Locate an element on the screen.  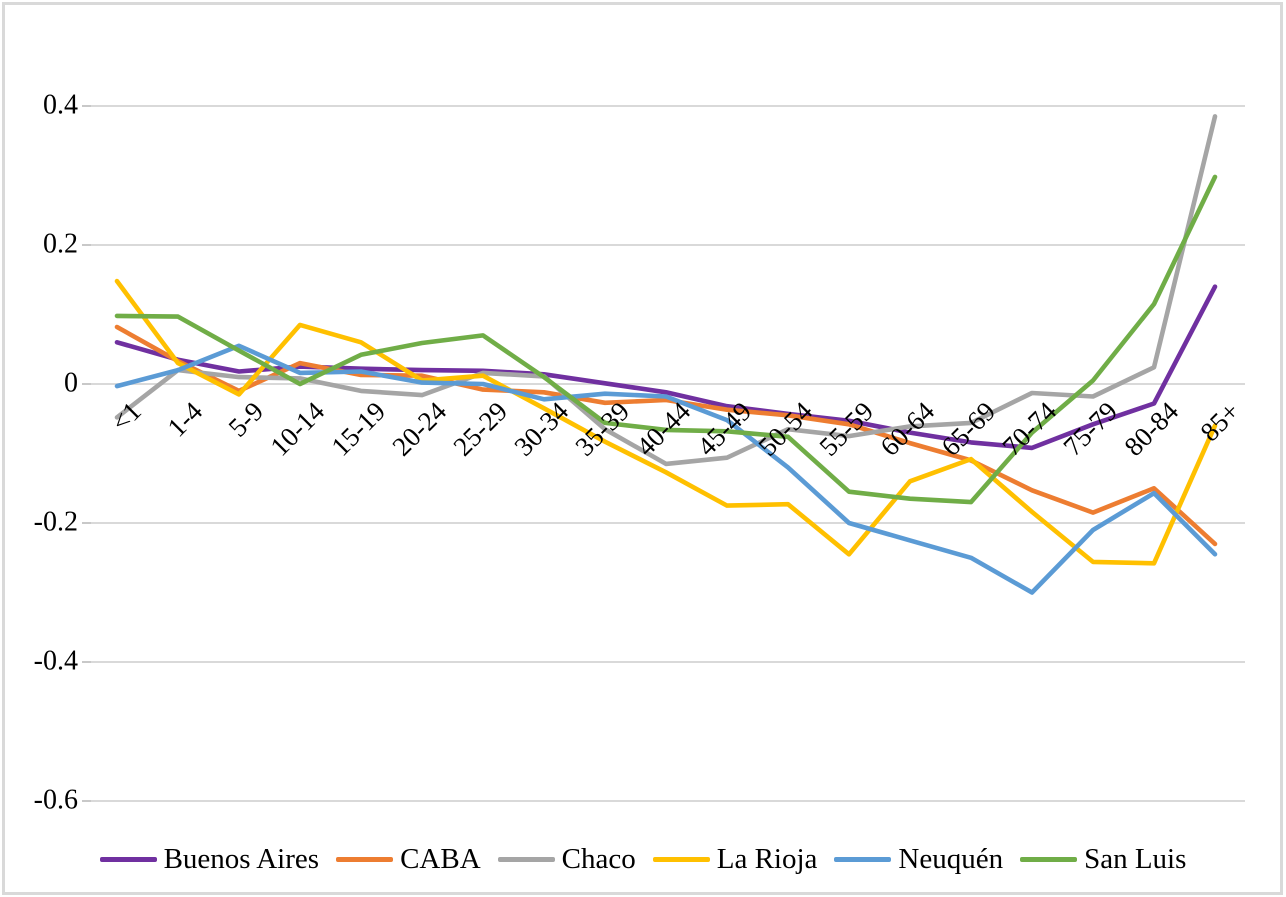
legend-item-chaco: Chaco is located at coordinates (566, 859).